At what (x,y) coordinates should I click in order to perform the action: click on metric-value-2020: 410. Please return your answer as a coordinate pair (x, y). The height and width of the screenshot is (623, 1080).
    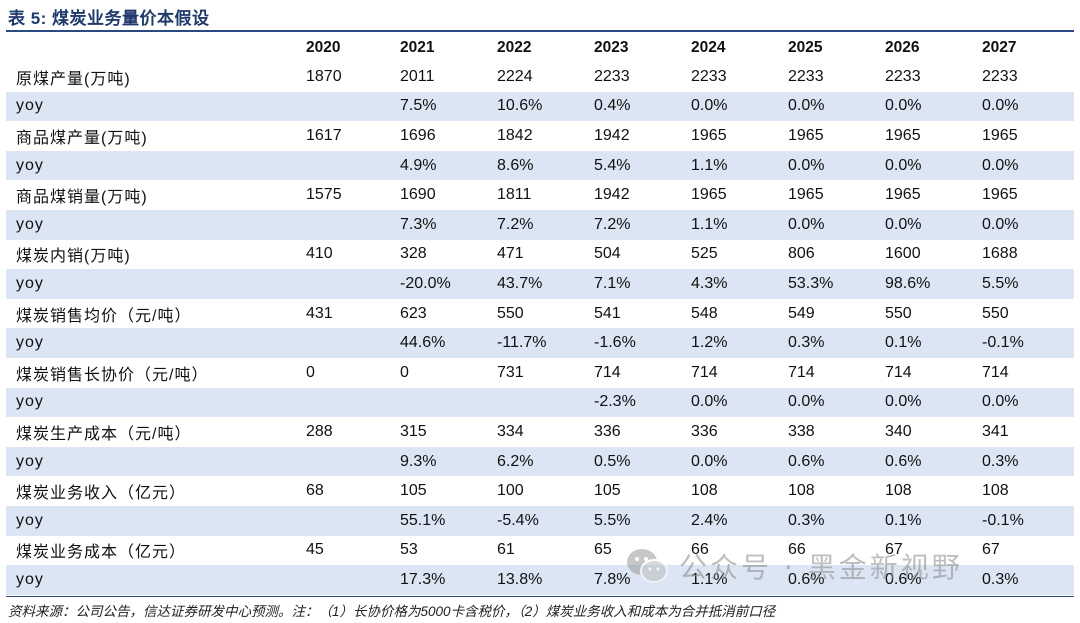
    Looking at the image, I should click on (319, 254).